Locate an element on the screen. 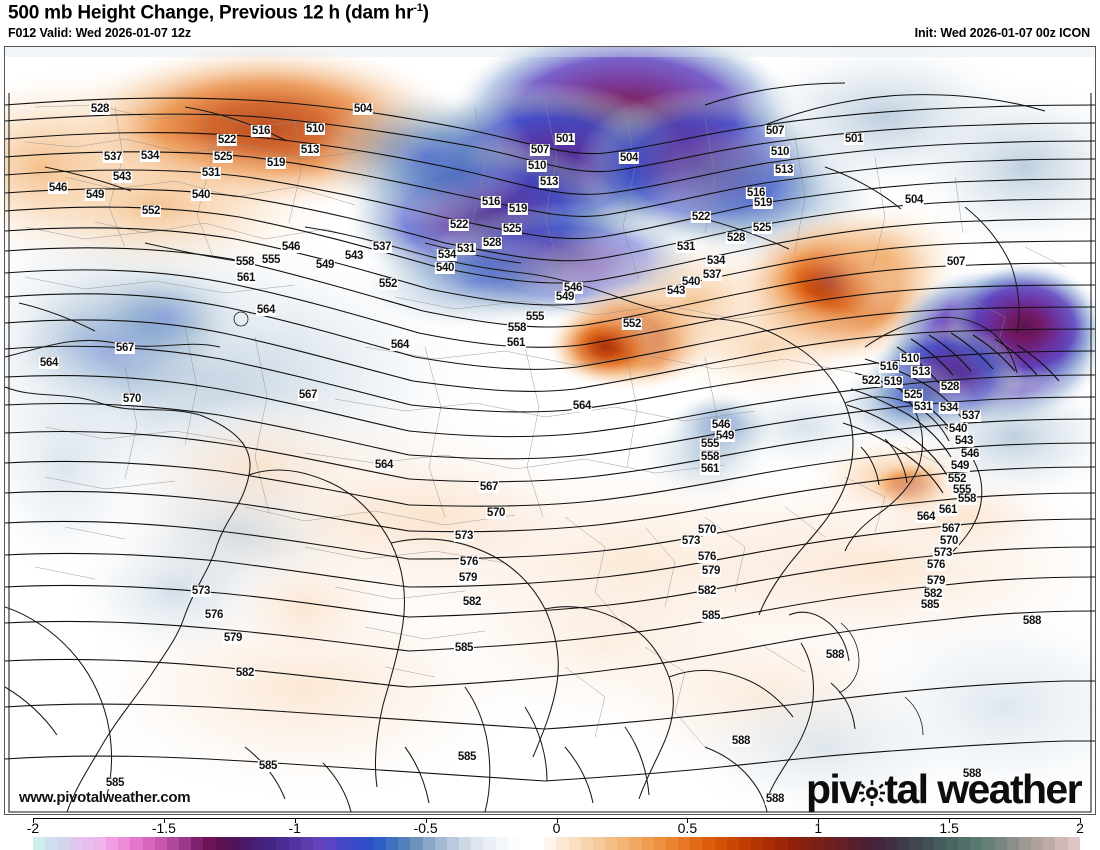  watermark-url: www.pivotalweather.com is located at coordinates (105, 797).